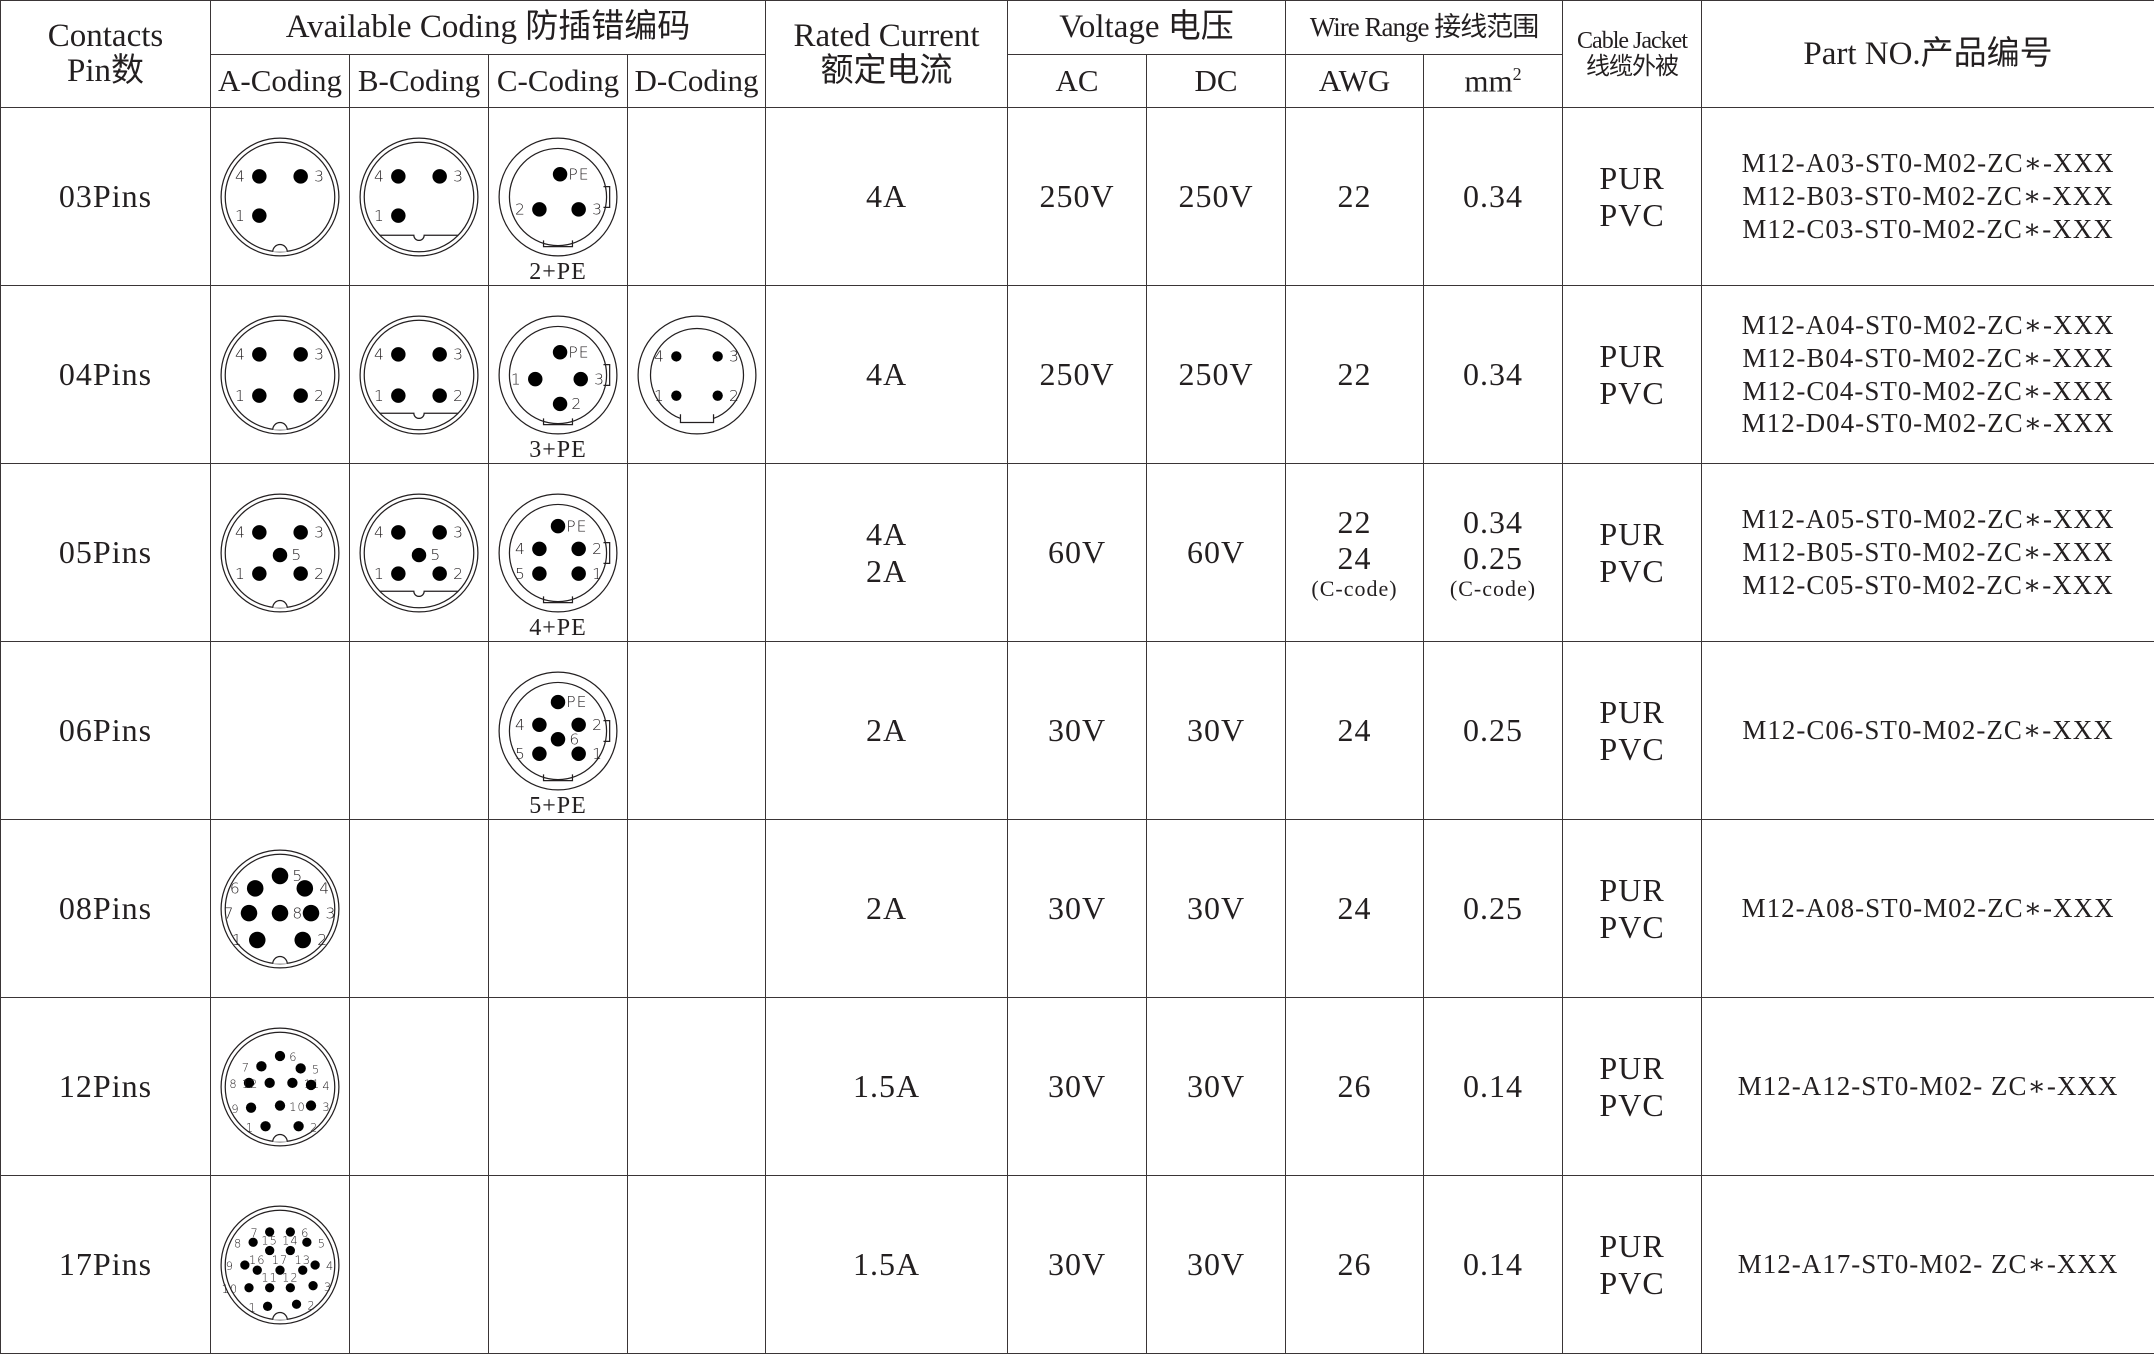 The width and height of the screenshot is (2154, 1356). Describe the element at coordinates (1077, 81) in the screenshot. I see `header-ac: AC` at that location.